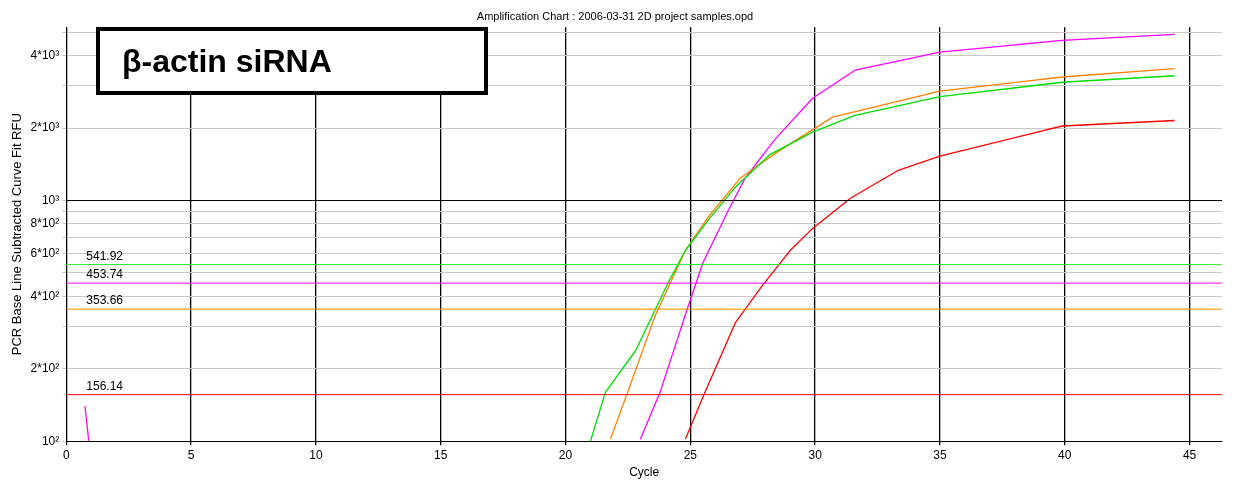 The width and height of the screenshot is (1234, 488). Describe the element at coordinates (66, 454) in the screenshot. I see `x-tick-label: 0` at that location.